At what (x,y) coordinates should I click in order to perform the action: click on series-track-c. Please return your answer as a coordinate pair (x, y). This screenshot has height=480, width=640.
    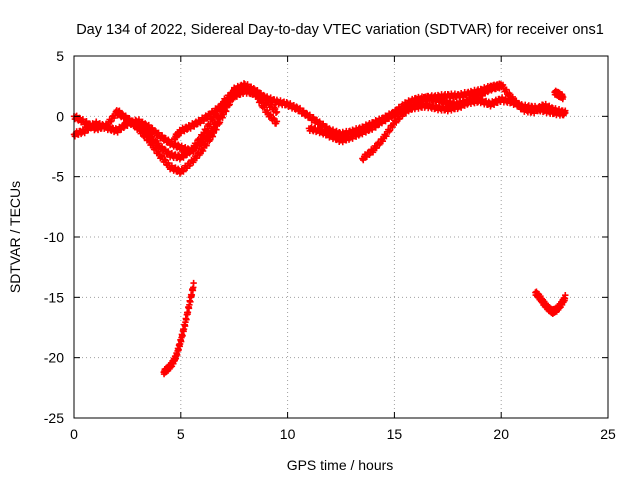
    Looking at the image, I should click on (197, 123).